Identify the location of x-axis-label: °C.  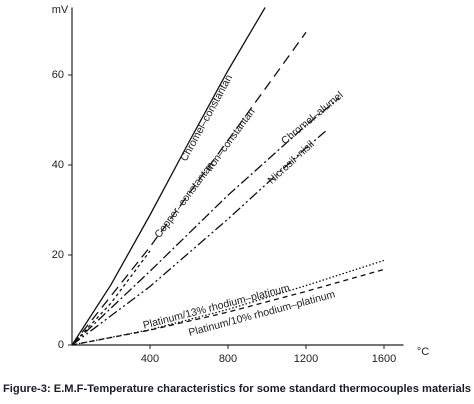
(423, 352).